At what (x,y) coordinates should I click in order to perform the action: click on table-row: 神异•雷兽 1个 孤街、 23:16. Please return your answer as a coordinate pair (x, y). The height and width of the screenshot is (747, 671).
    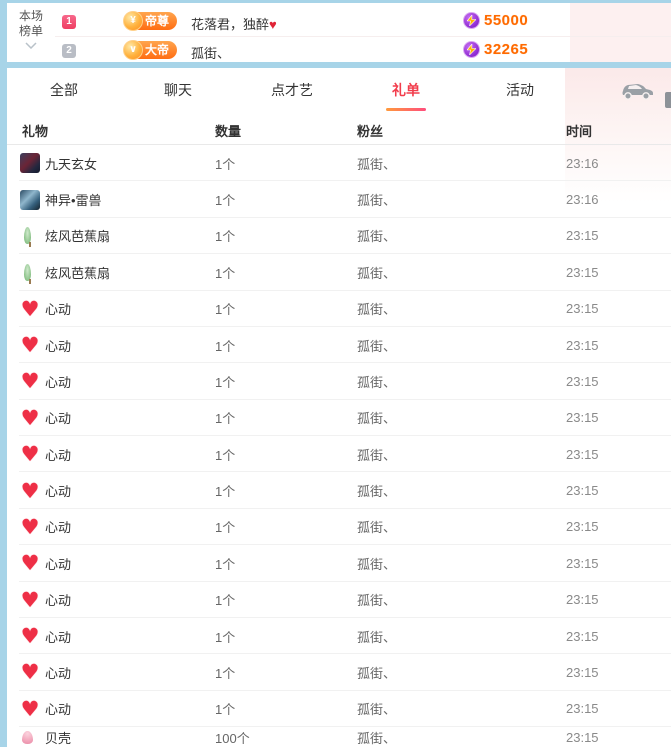
    Looking at the image, I should click on (339, 200).